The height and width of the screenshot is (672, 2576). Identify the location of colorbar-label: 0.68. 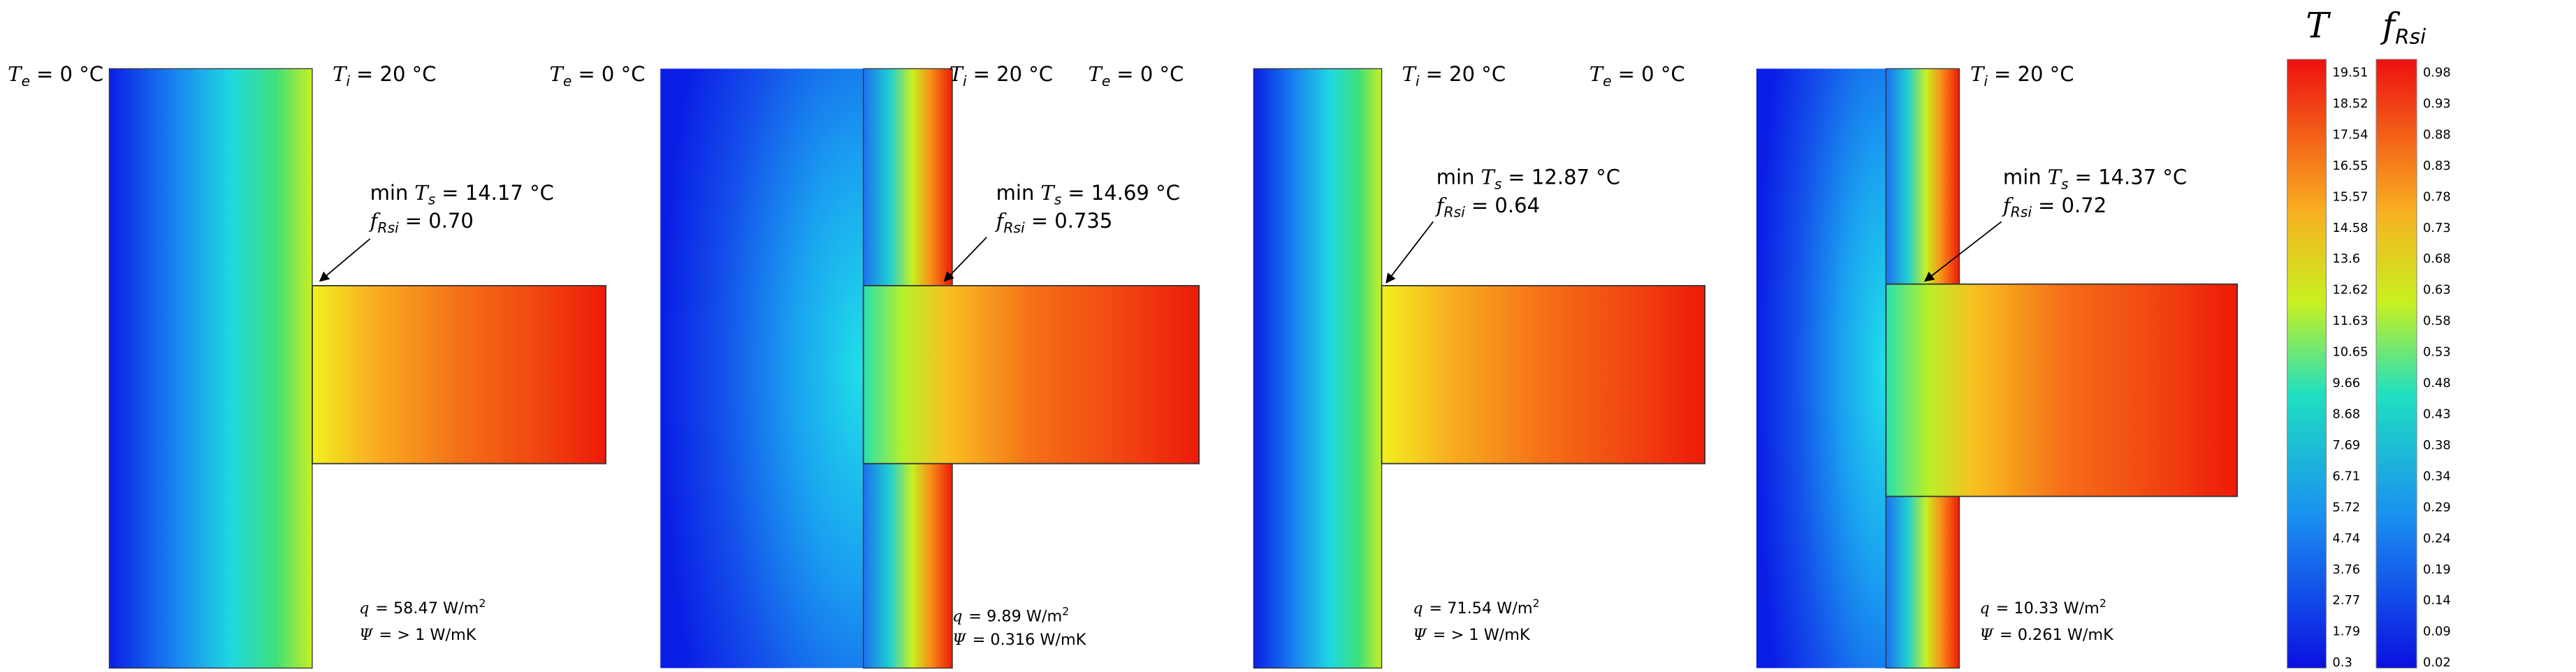
(2437, 258).